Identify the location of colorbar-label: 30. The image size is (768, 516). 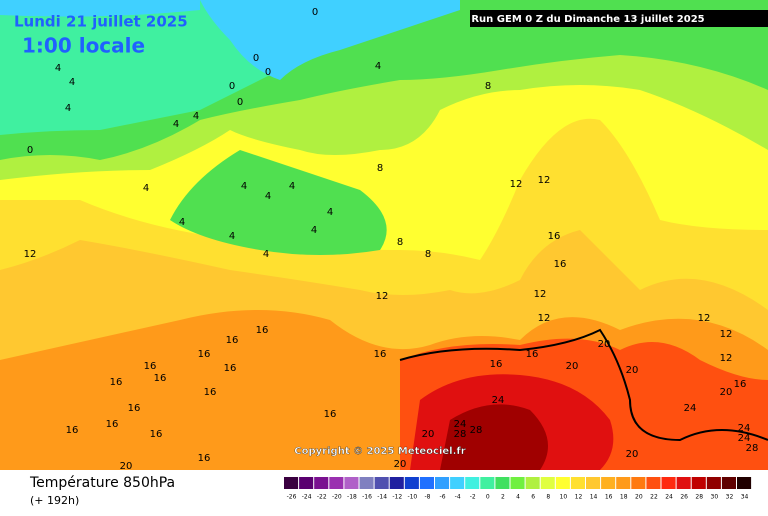
(715, 497).